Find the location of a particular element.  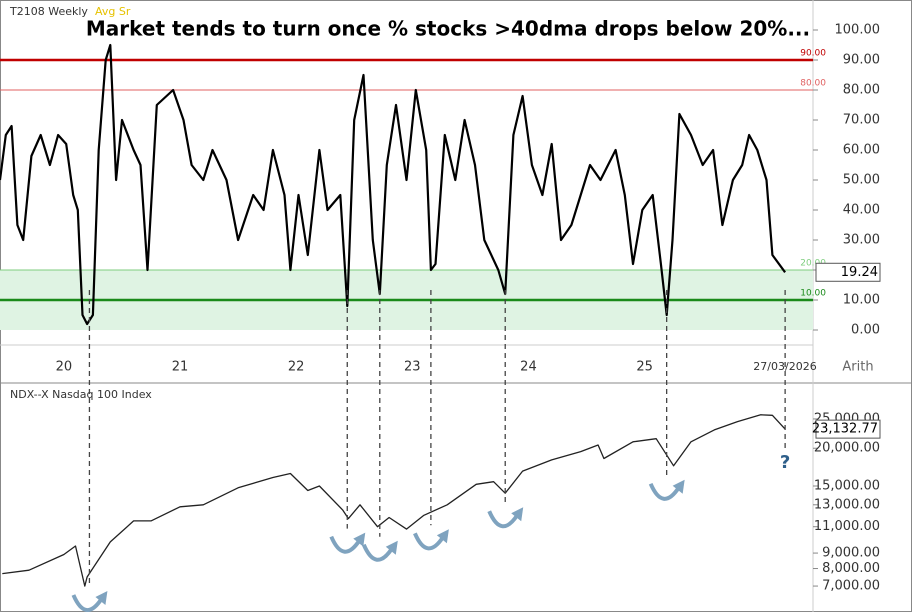

y-tick-label: 7,000.00 is located at coordinates (851, 586).